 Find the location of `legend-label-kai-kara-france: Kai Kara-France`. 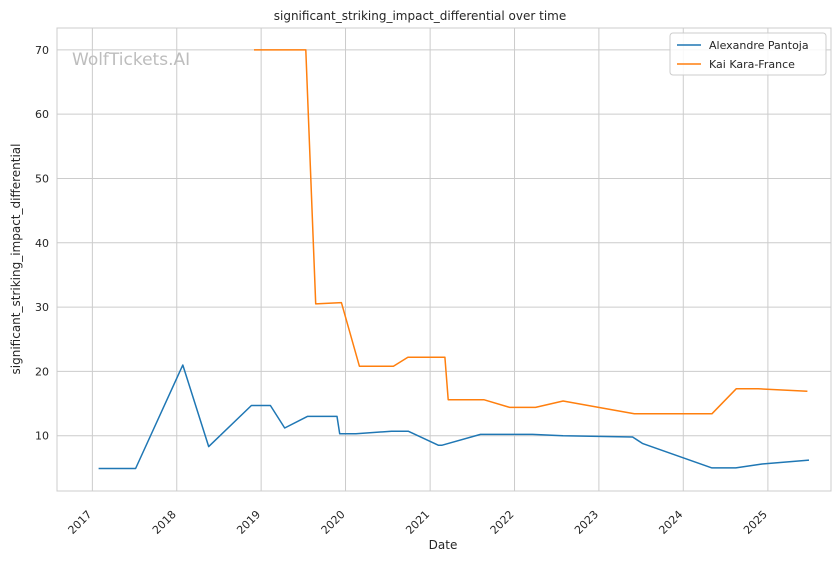

legend-label-kai-kara-france: Kai Kara-France is located at coordinates (752, 64).